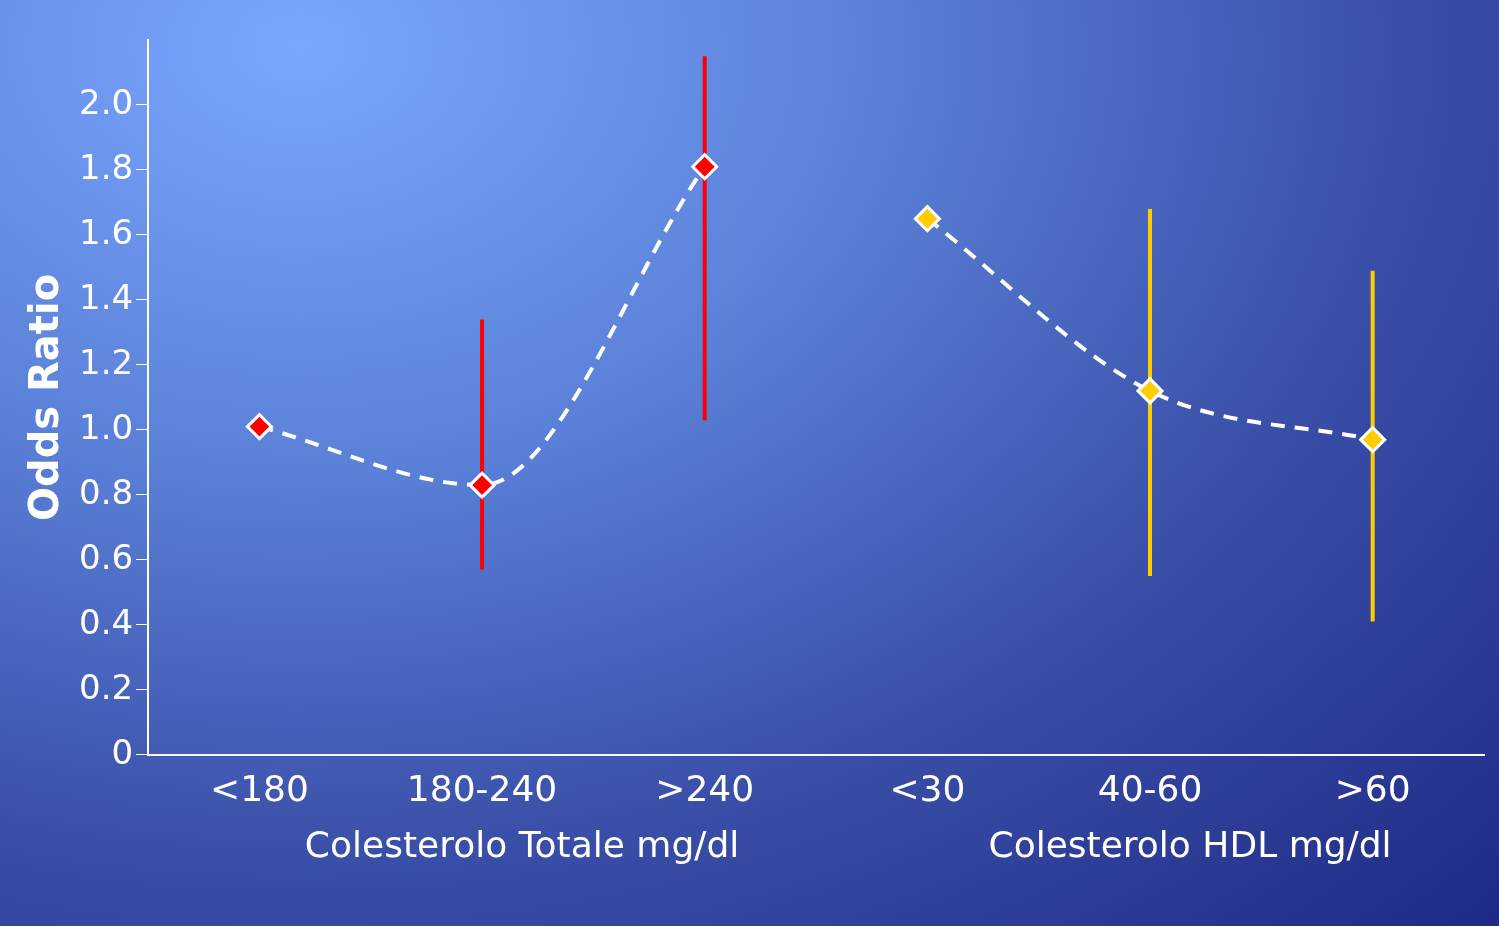  What do you see at coordinates (705, 788) in the screenshot?
I see `x-tick-label: >240` at bounding box center [705, 788].